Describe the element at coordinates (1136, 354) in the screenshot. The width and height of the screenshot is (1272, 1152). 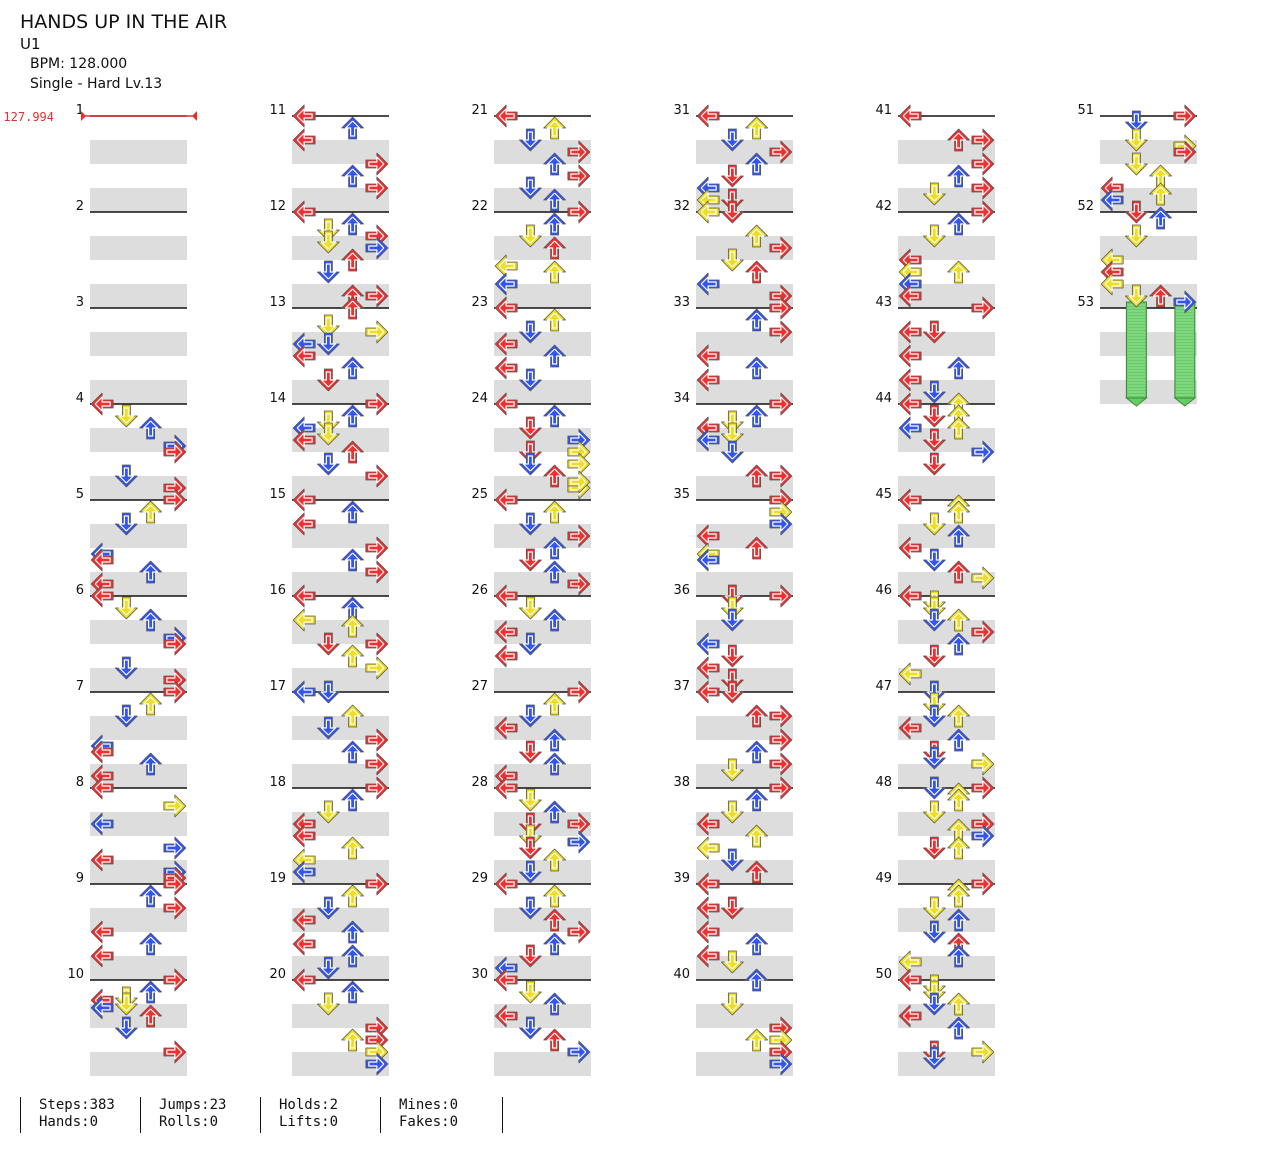
I see `hold-bar` at that location.